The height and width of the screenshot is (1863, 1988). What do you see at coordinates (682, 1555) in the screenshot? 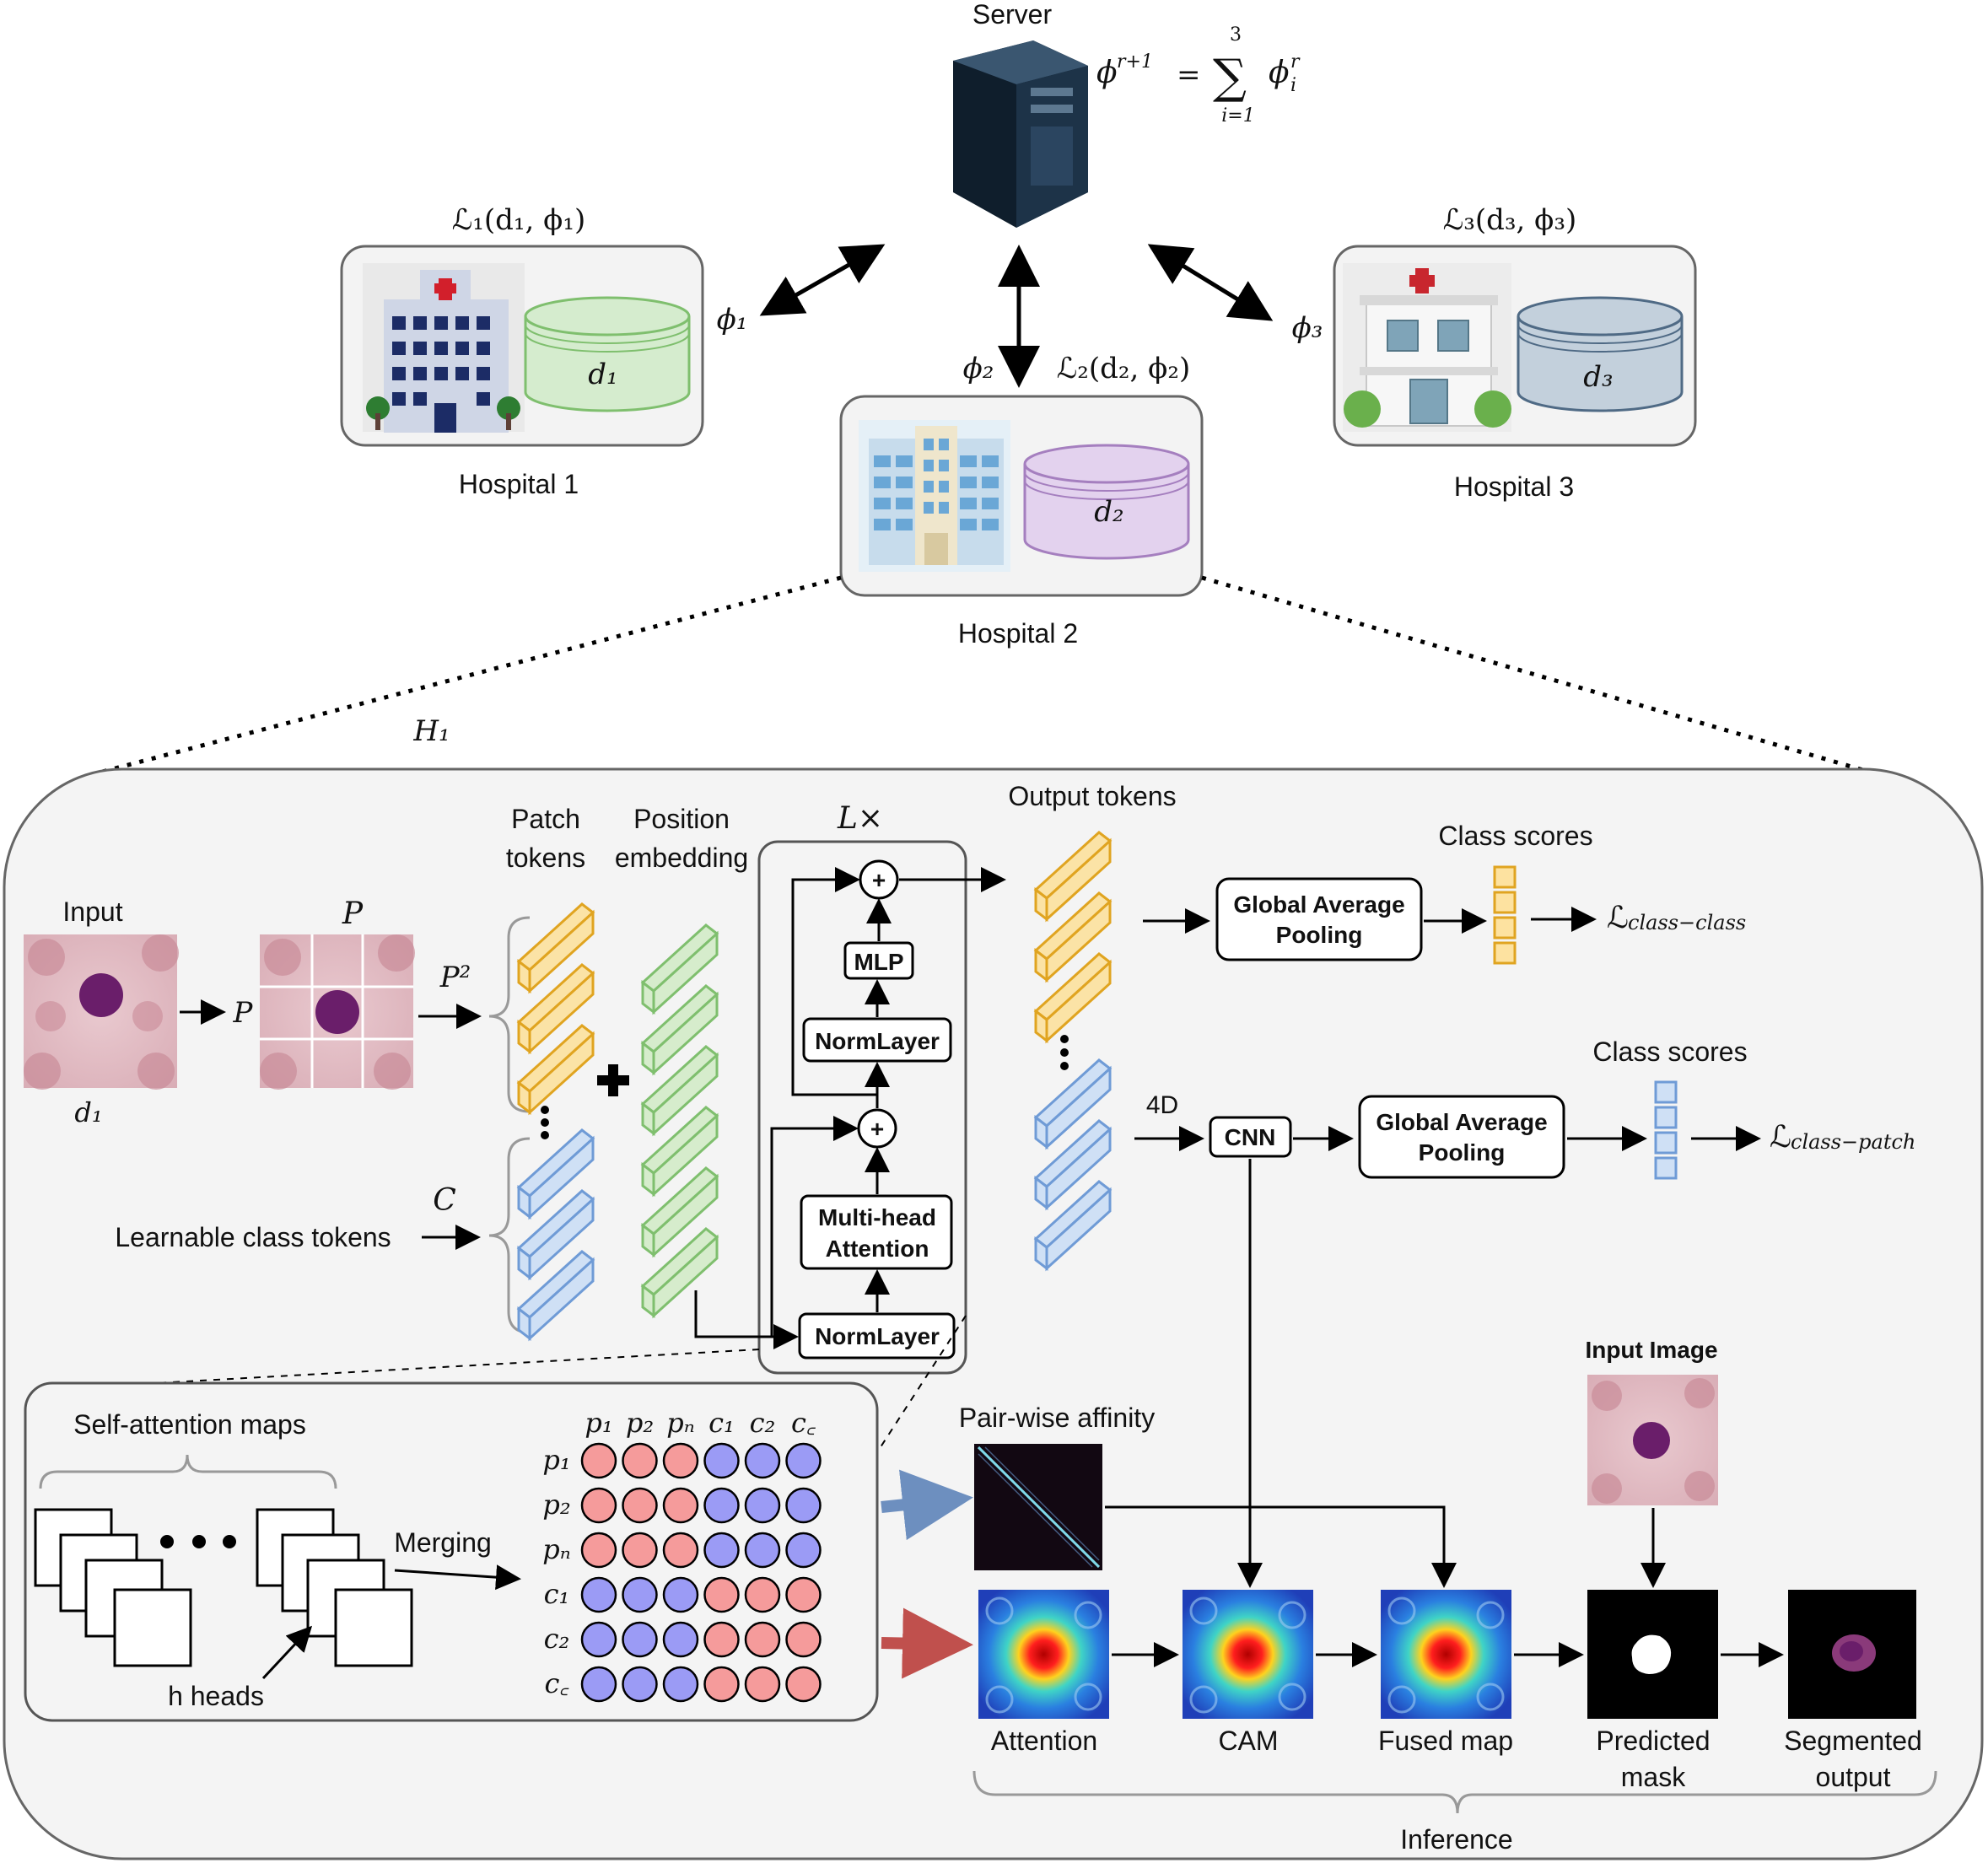
I see `affinity-matrix: p₁ p₂ pₙ c₁ c₂ c꜀ p₁ p₂ pₙ c₁ c₂ c꜀` at bounding box center [682, 1555].